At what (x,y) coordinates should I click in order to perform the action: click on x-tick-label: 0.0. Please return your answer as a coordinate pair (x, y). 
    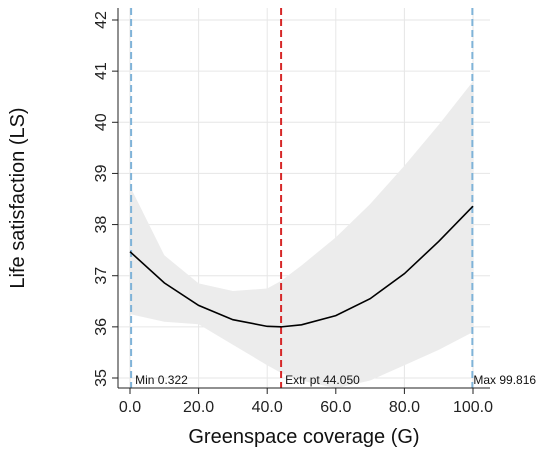
    Looking at the image, I should click on (130, 407).